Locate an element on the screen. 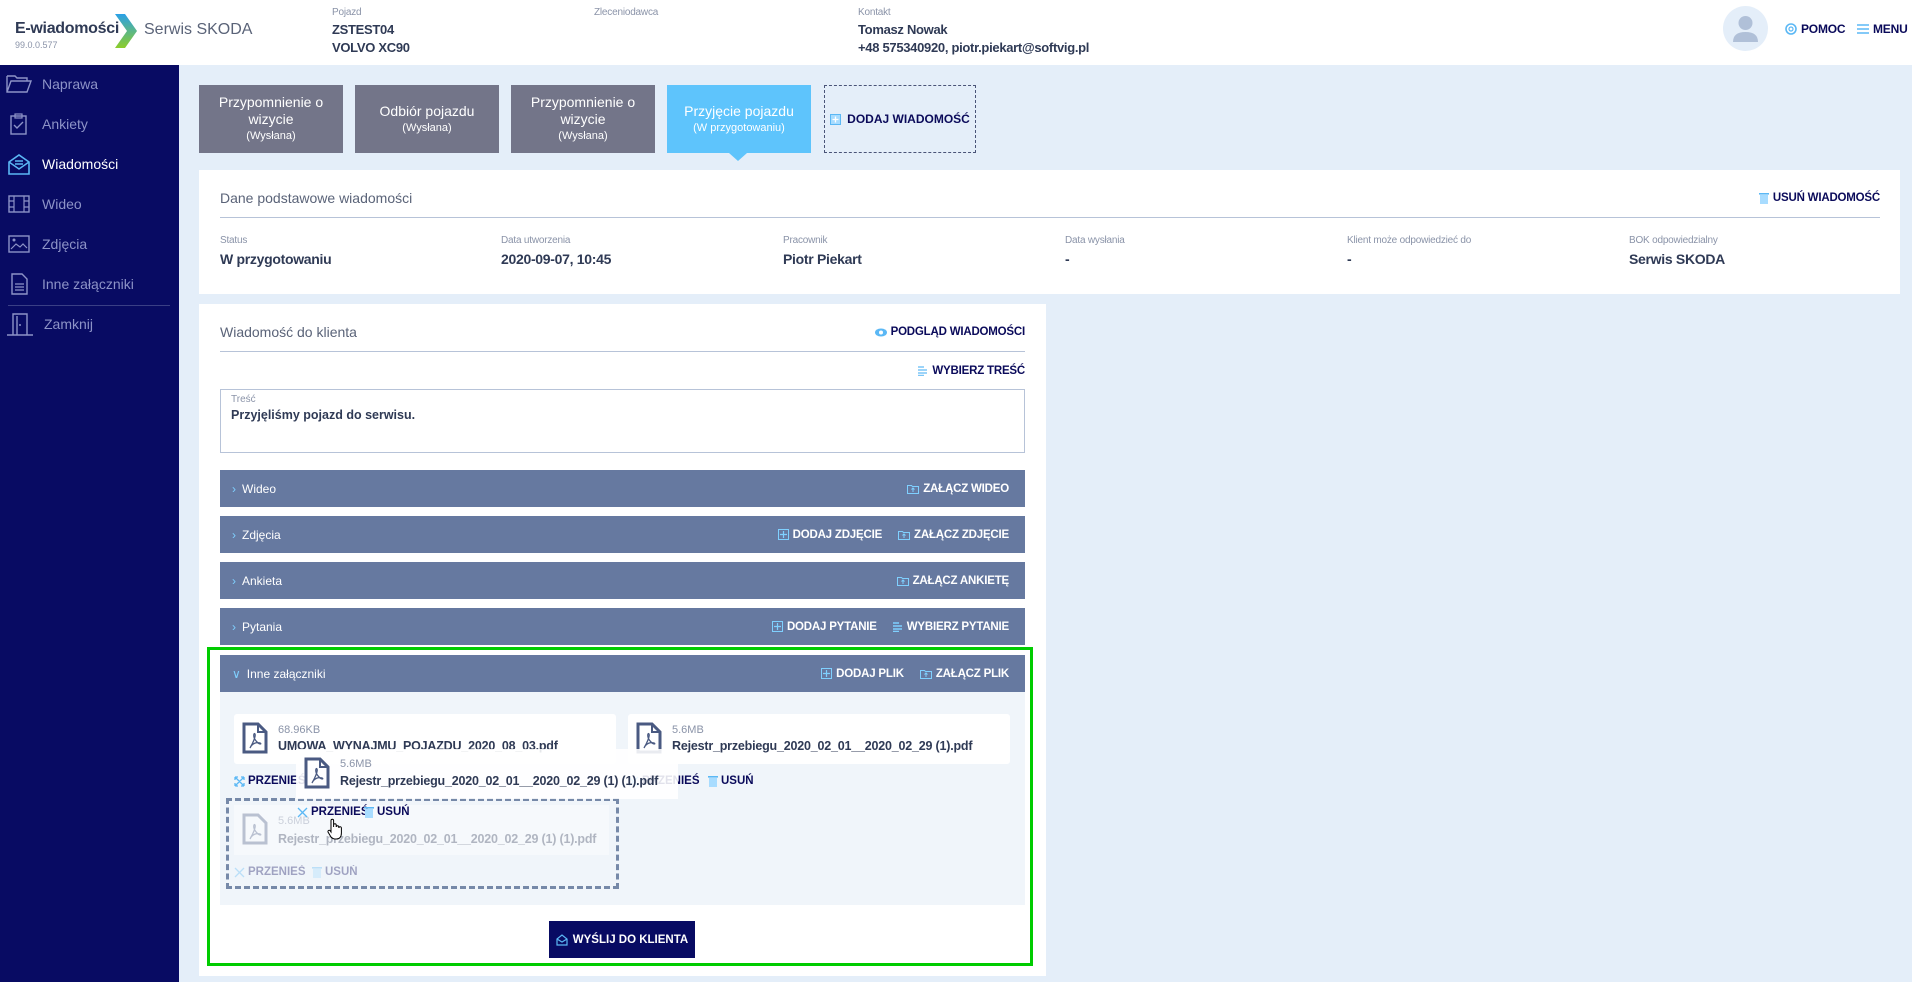 Image resolution: width=1912 pixels, height=982 pixels. section-action-button: ZAŁĄCZ WIDEO is located at coordinates (958, 489).